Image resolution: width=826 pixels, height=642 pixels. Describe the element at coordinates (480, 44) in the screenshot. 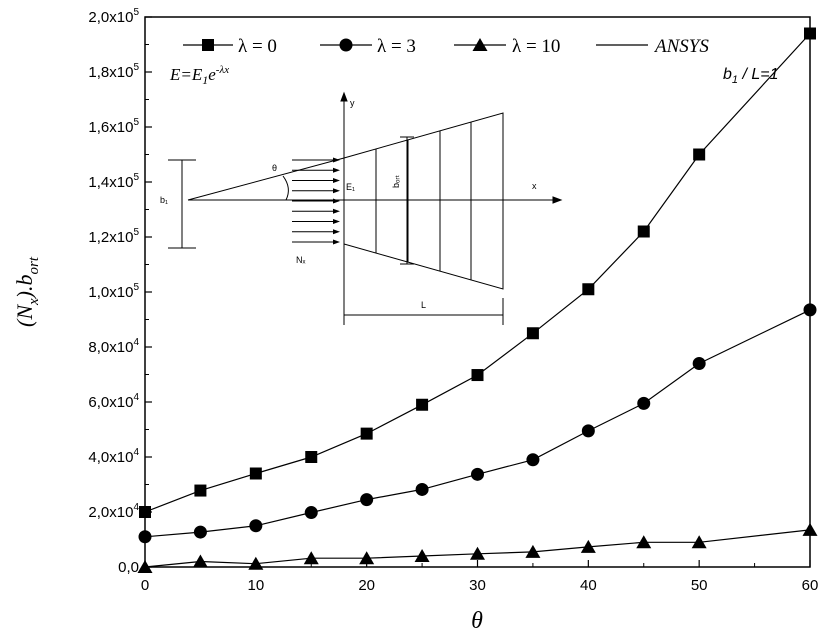

I see `legend-marker-triangle` at that location.